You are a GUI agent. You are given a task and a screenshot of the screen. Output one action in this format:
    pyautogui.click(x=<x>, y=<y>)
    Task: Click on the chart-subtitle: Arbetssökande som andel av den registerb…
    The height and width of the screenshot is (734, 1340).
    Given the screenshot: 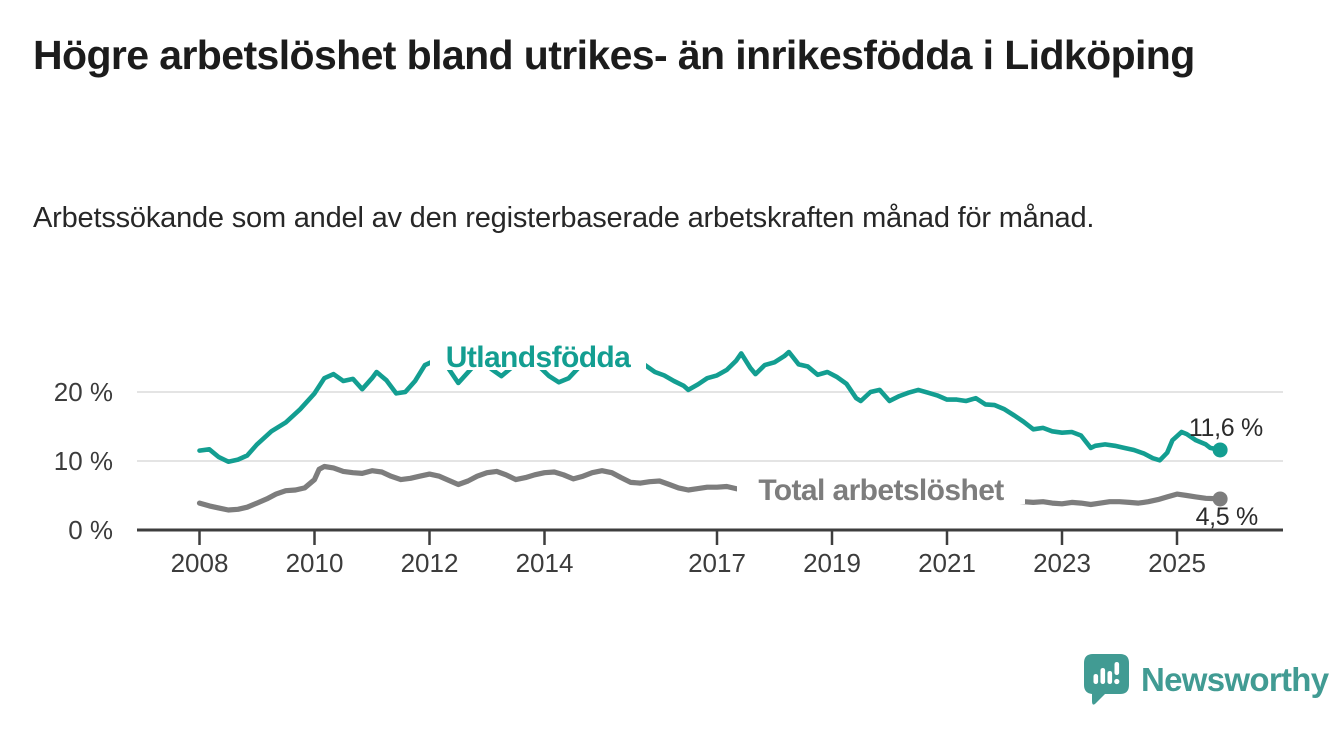 What is the action you would take?
    pyautogui.click(x=564, y=218)
    